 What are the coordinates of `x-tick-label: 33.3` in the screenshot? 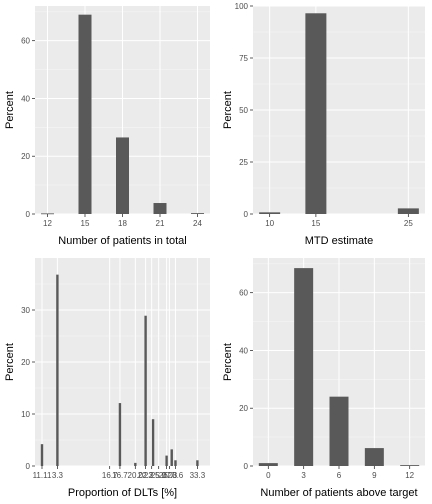 It's located at (198, 475).